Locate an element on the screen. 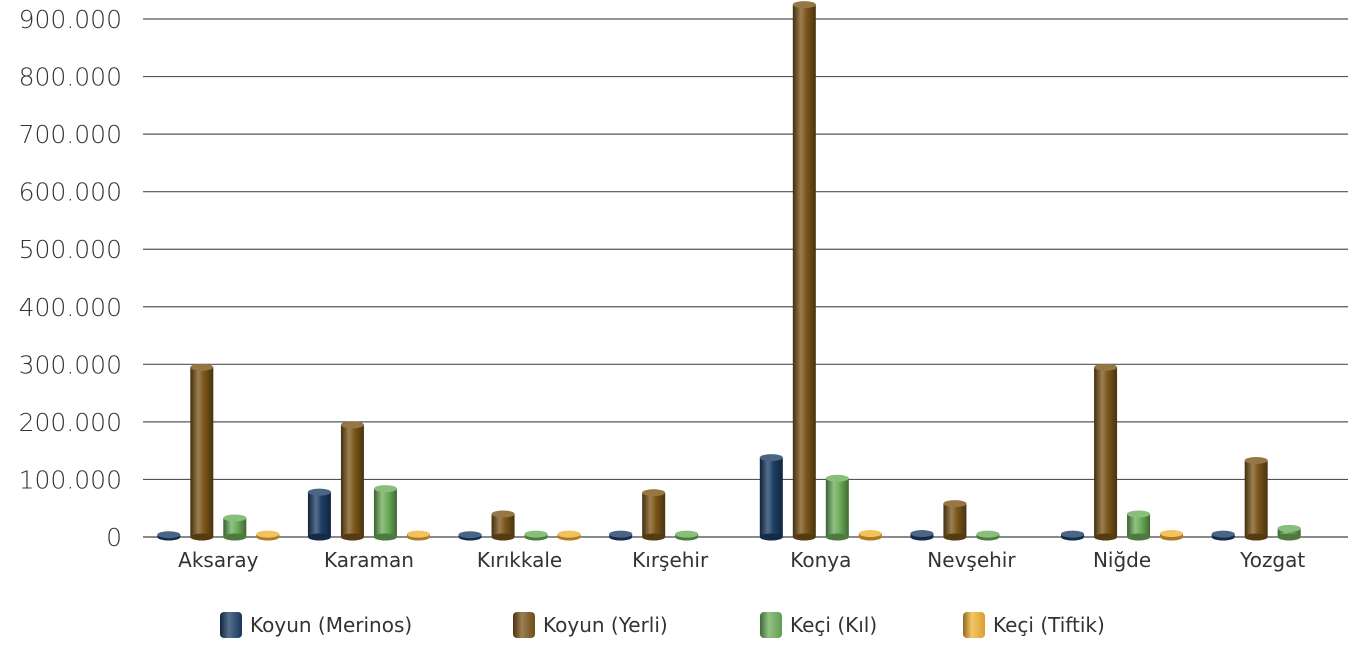 This screenshot has height=650, width=1365. x-tick-label: Kırşehir is located at coordinates (670, 560).